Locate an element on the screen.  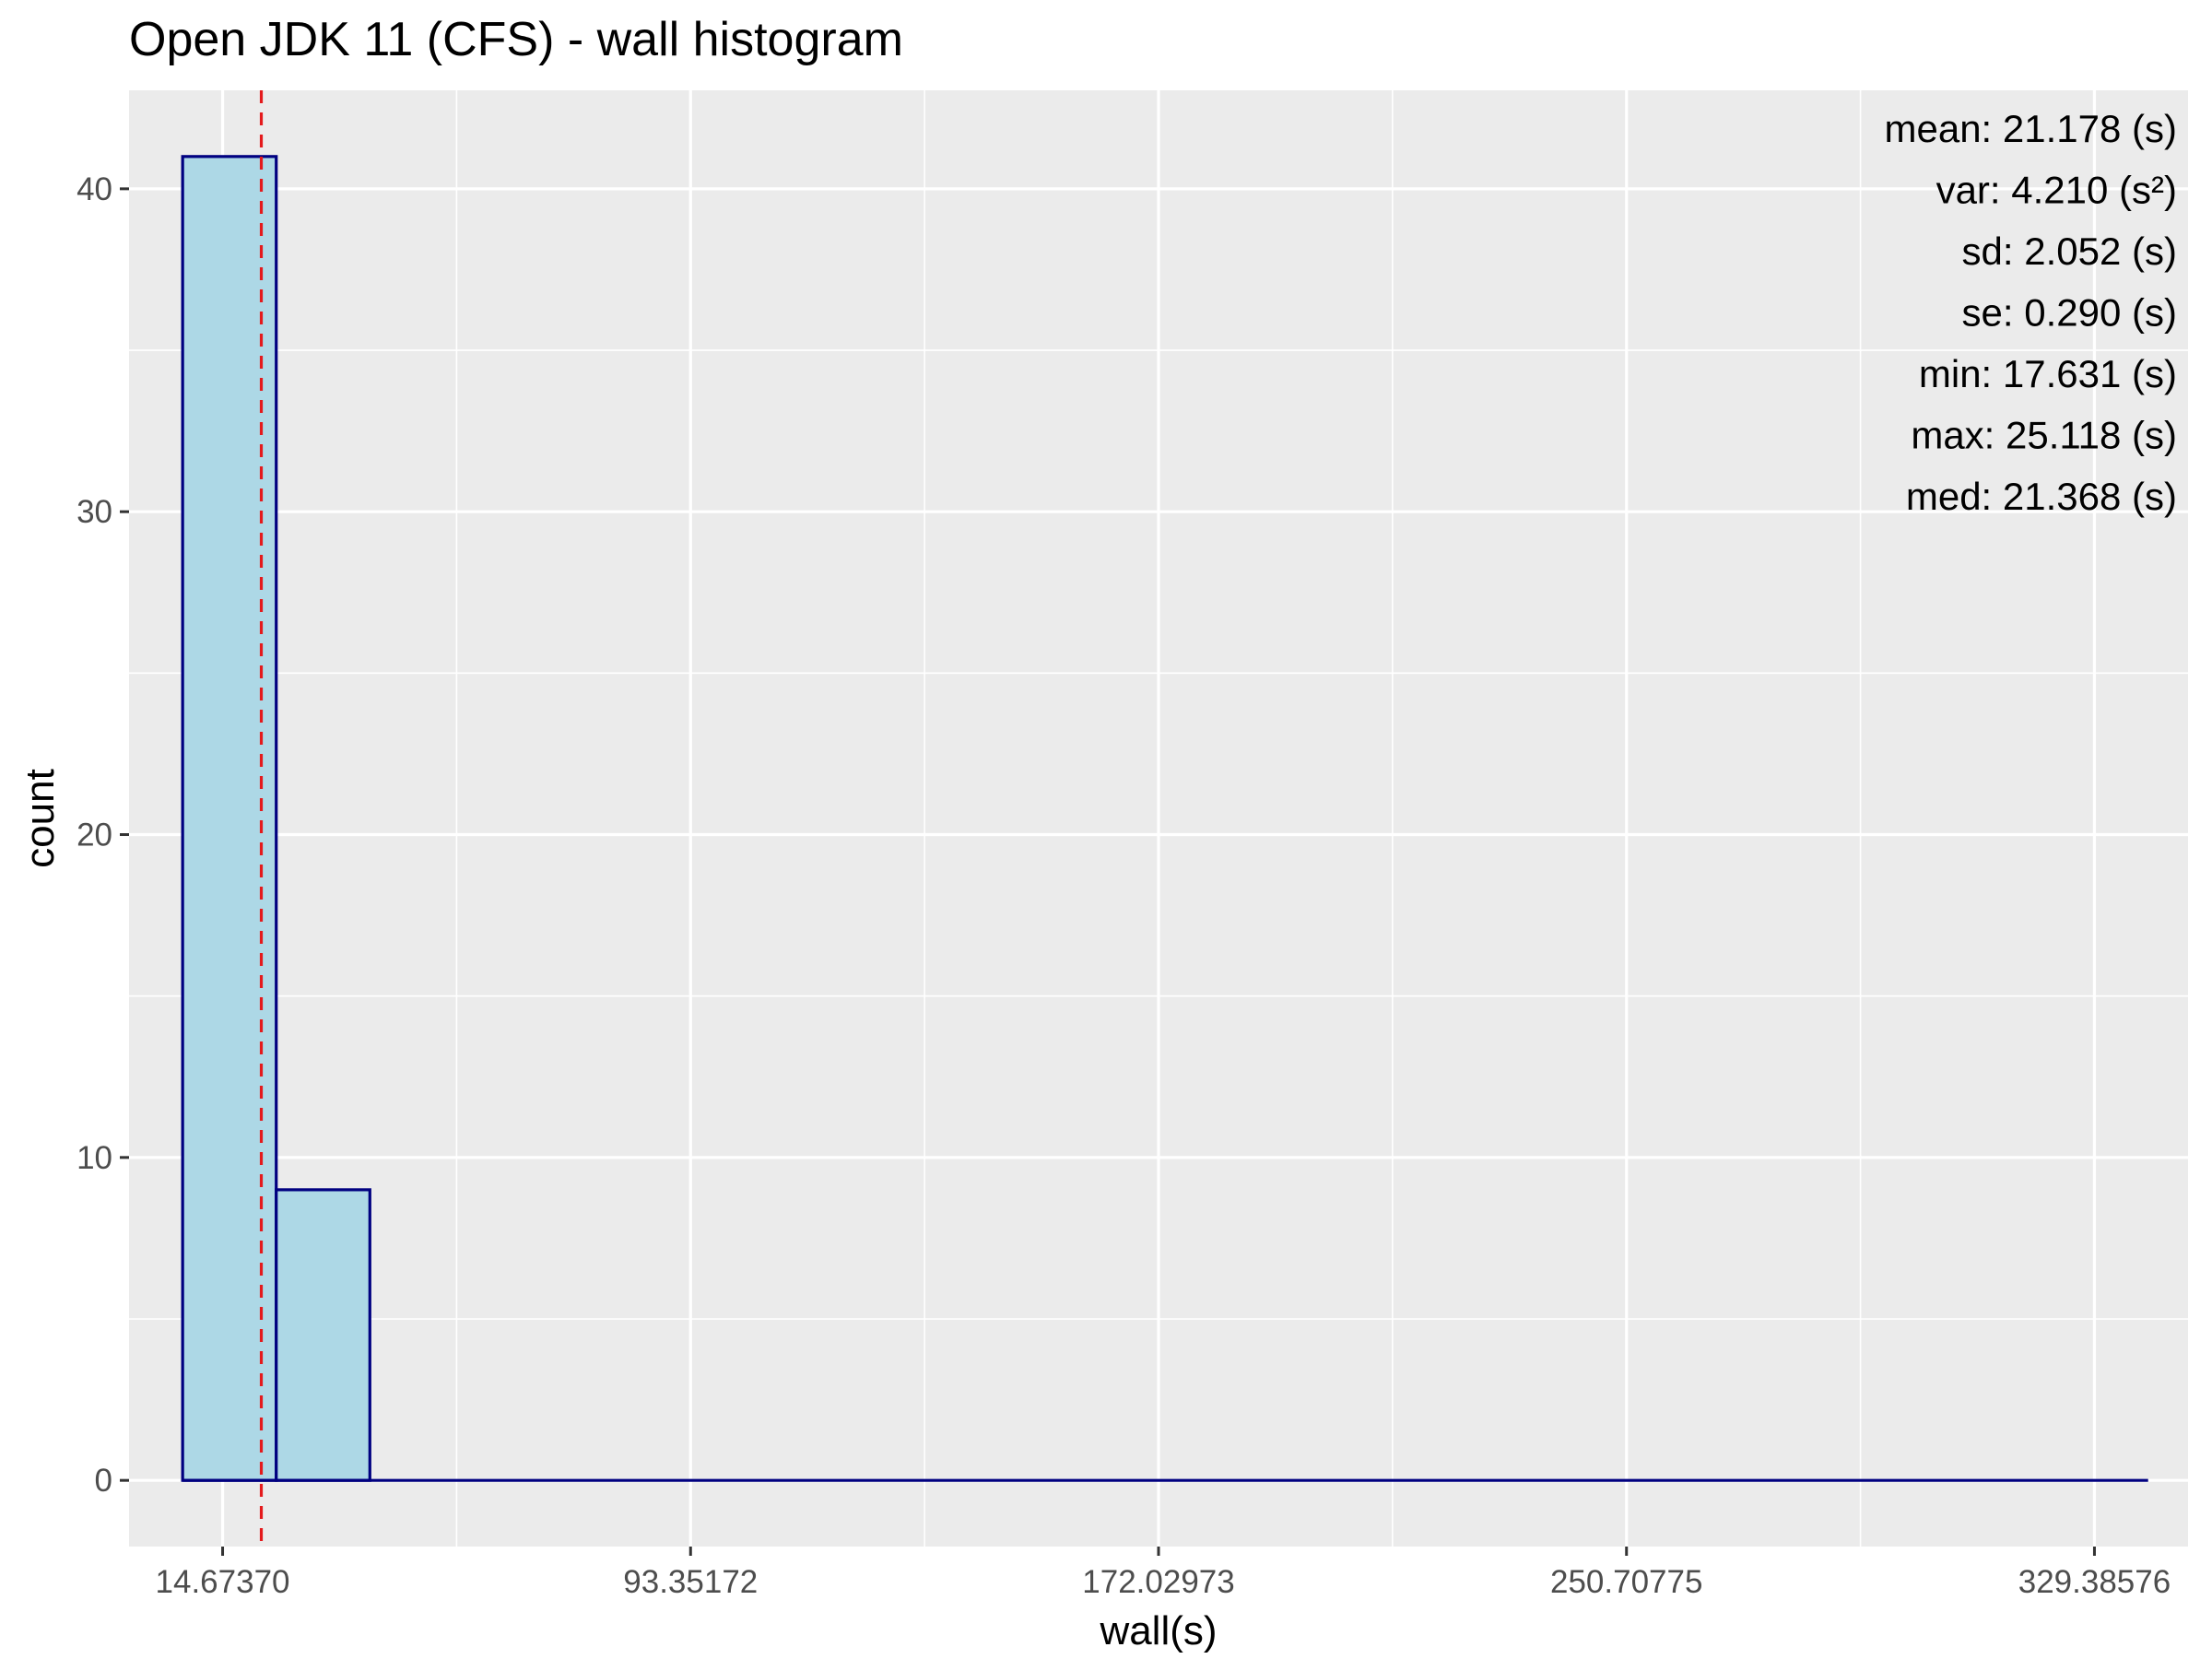
histogram-bars is located at coordinates (276, 818).